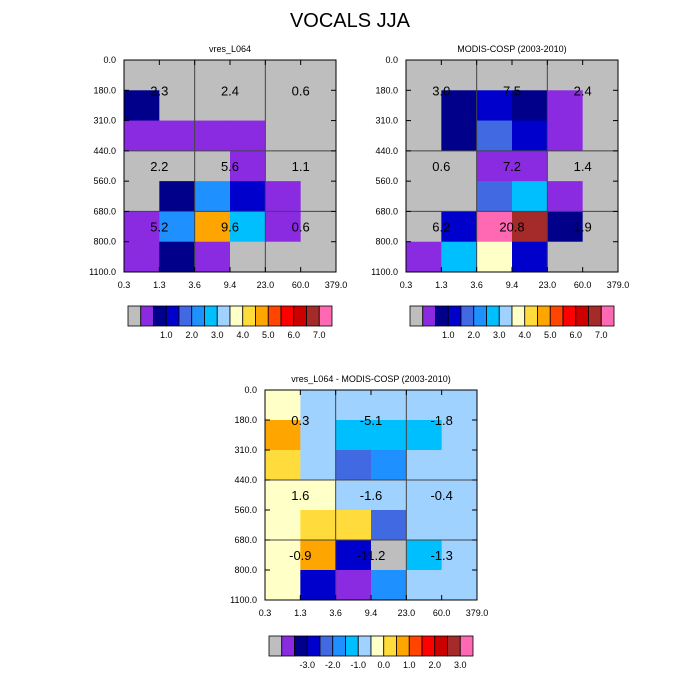 The width and height of the screenshot is (700, 700). Describe the element at coordinates (441, 90) in the screenshot. I see `block-value-label: 3.0` at that location.